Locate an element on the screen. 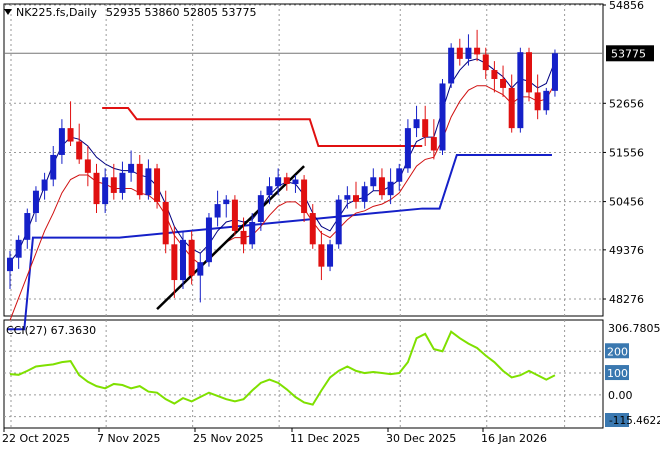 Image resolution: width=660 pixels, height=450 pixels. price-tick-label: 54856 is located at coordinates (626, 6).